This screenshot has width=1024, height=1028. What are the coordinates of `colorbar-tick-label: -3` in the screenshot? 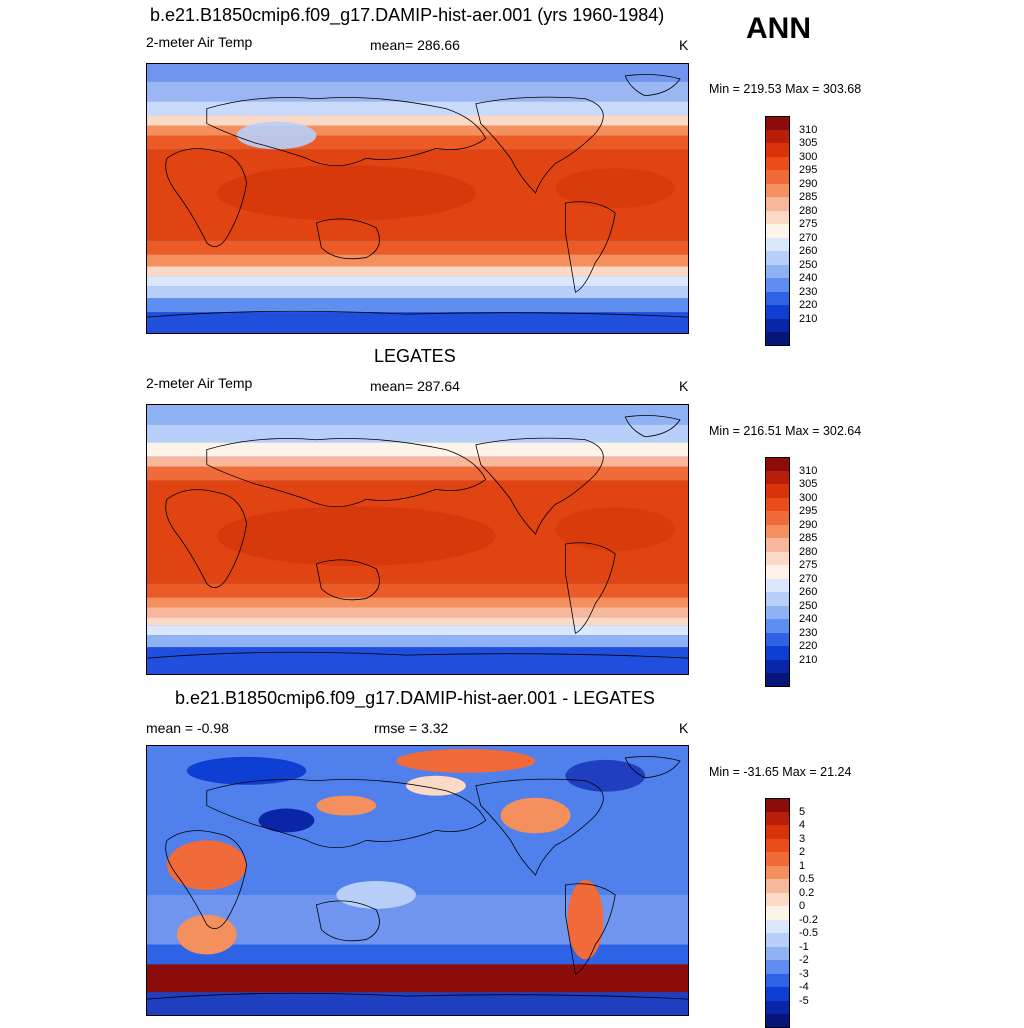 It's located at (804, 973).